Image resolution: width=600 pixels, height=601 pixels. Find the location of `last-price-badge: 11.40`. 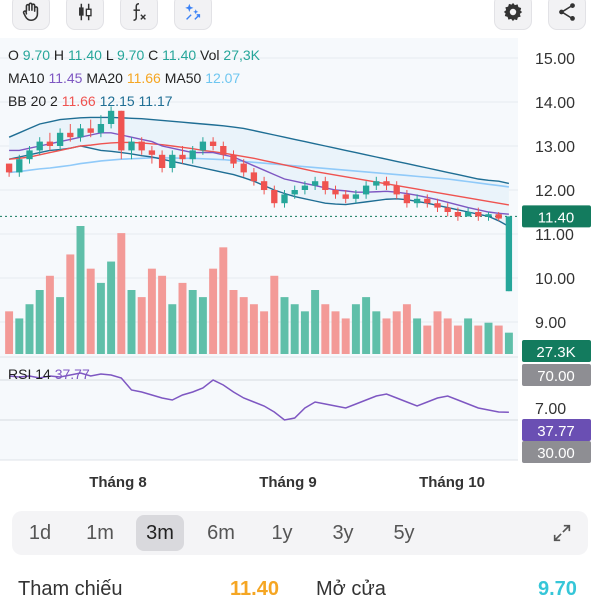

last-price-badge: 11.40 is located at coordinates (556, 217).